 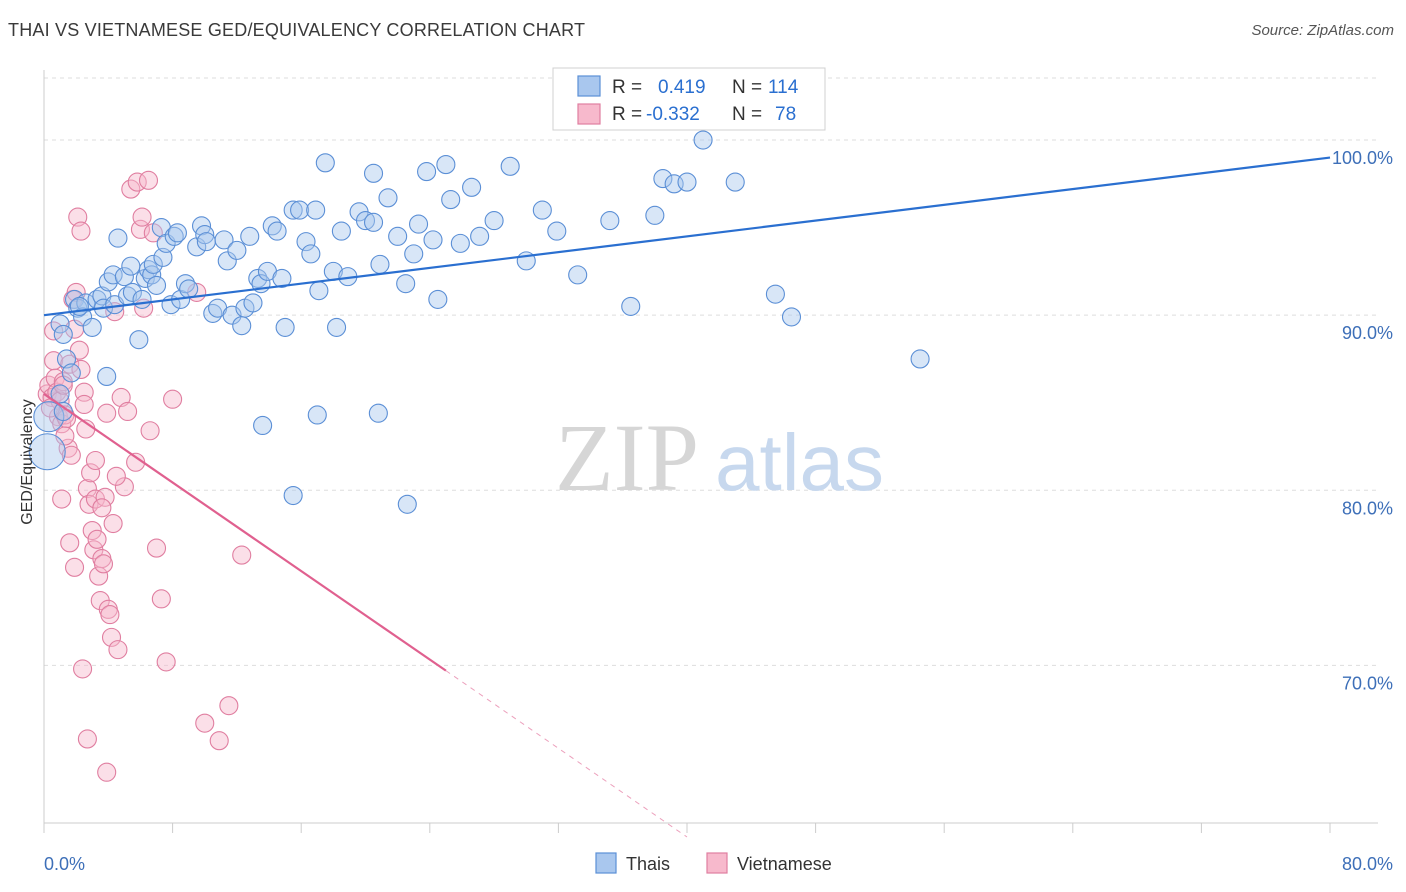 I want to click on legend-viet-swatch, so click(x=589, y=114).